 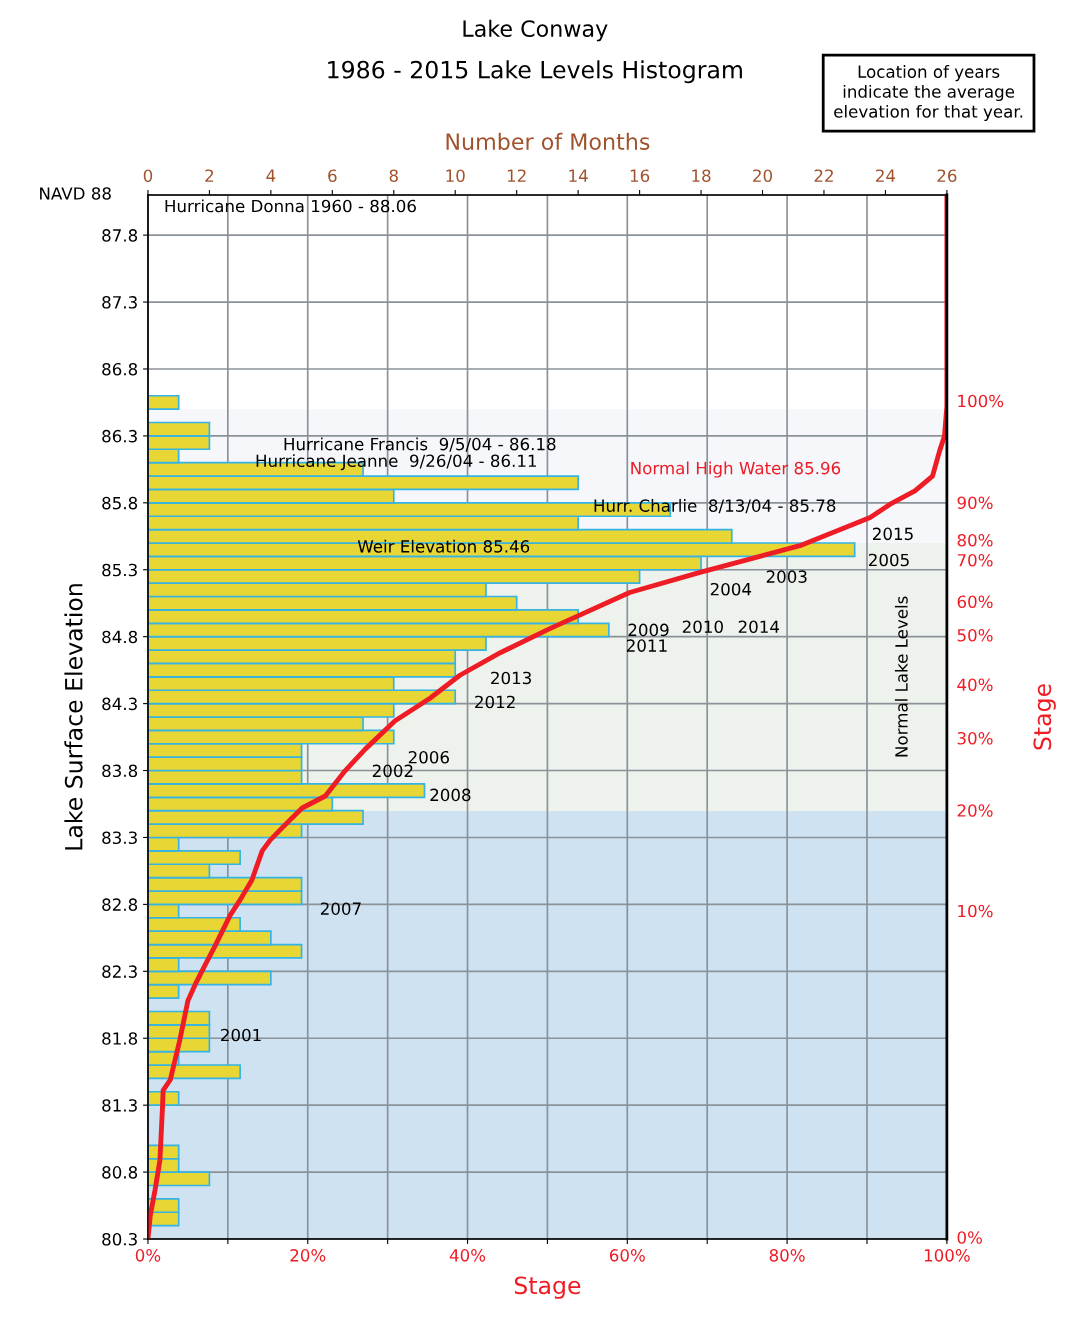 I want to click on x2-tick-label: 2, so click(x=209, y=175).